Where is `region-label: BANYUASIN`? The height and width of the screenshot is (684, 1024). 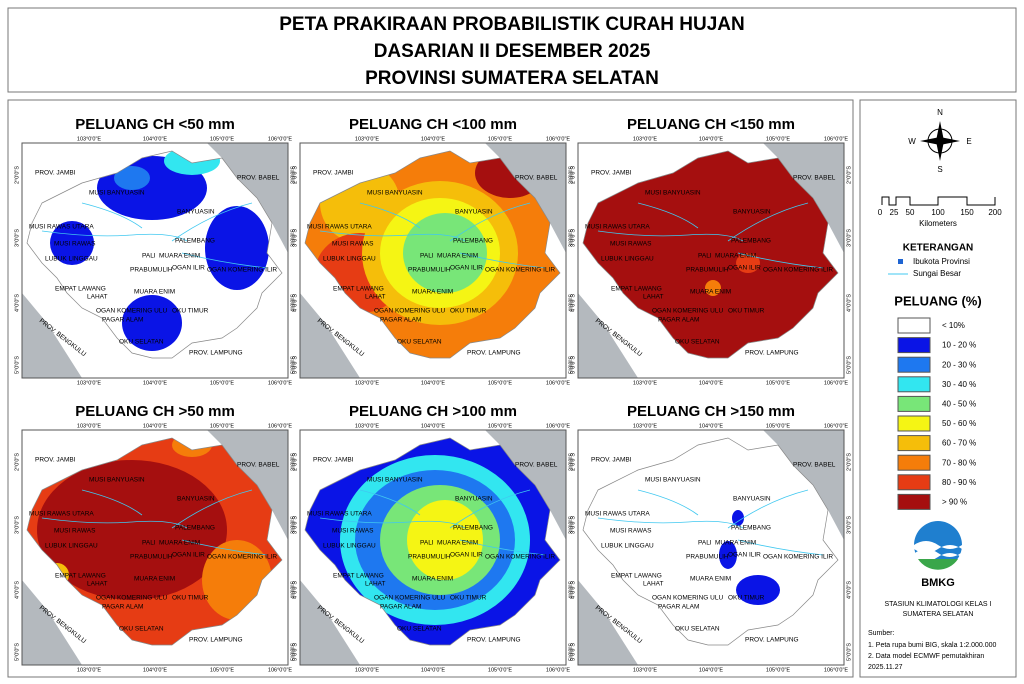 region-label: BANYUASIN is located at coordinates (752, 212).